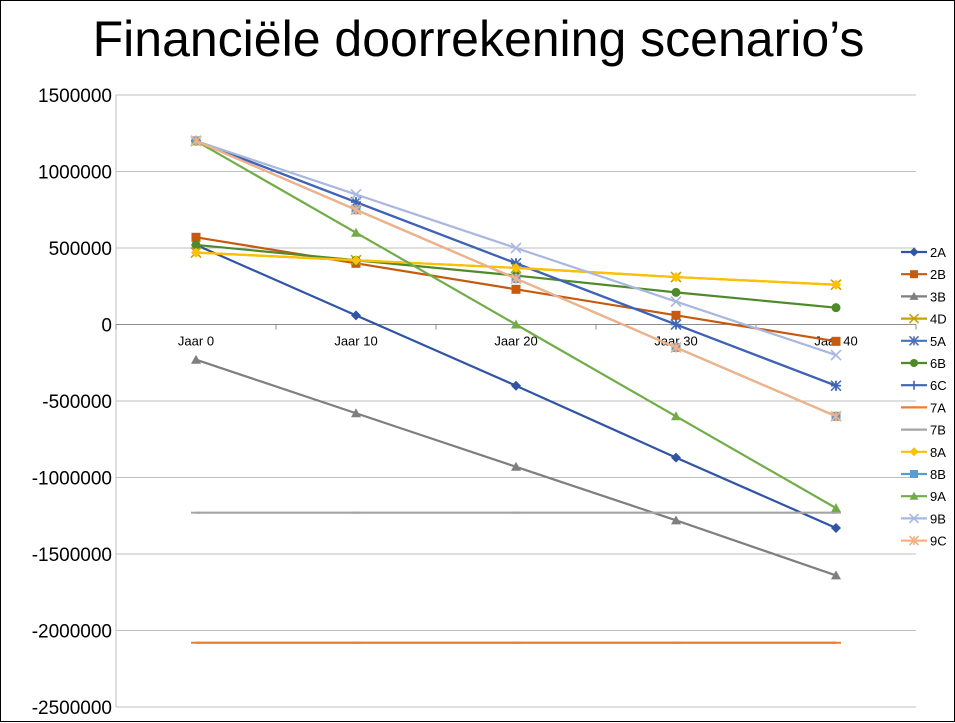  What do you see at coordinates (923, 296) in the screenshot?
I see `legend-item: 3B` at bounding box center [923, 296].